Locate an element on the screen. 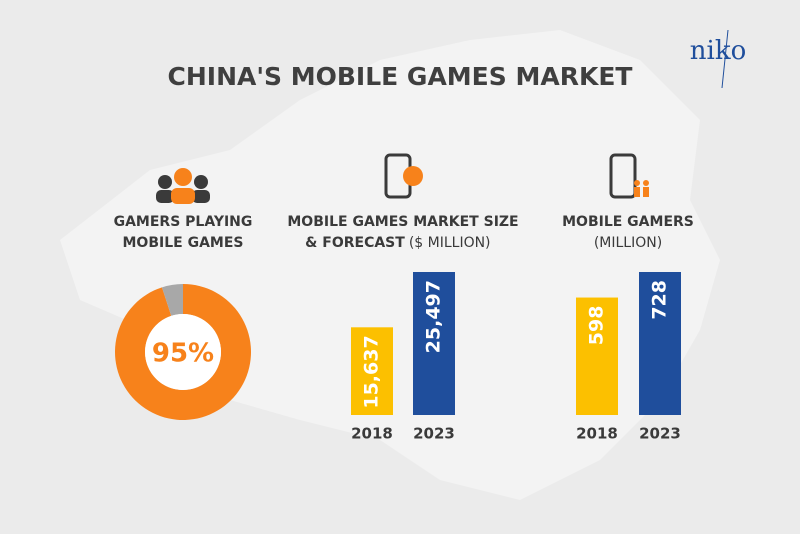  center-label: 95% is located at coordinates (183, 354).